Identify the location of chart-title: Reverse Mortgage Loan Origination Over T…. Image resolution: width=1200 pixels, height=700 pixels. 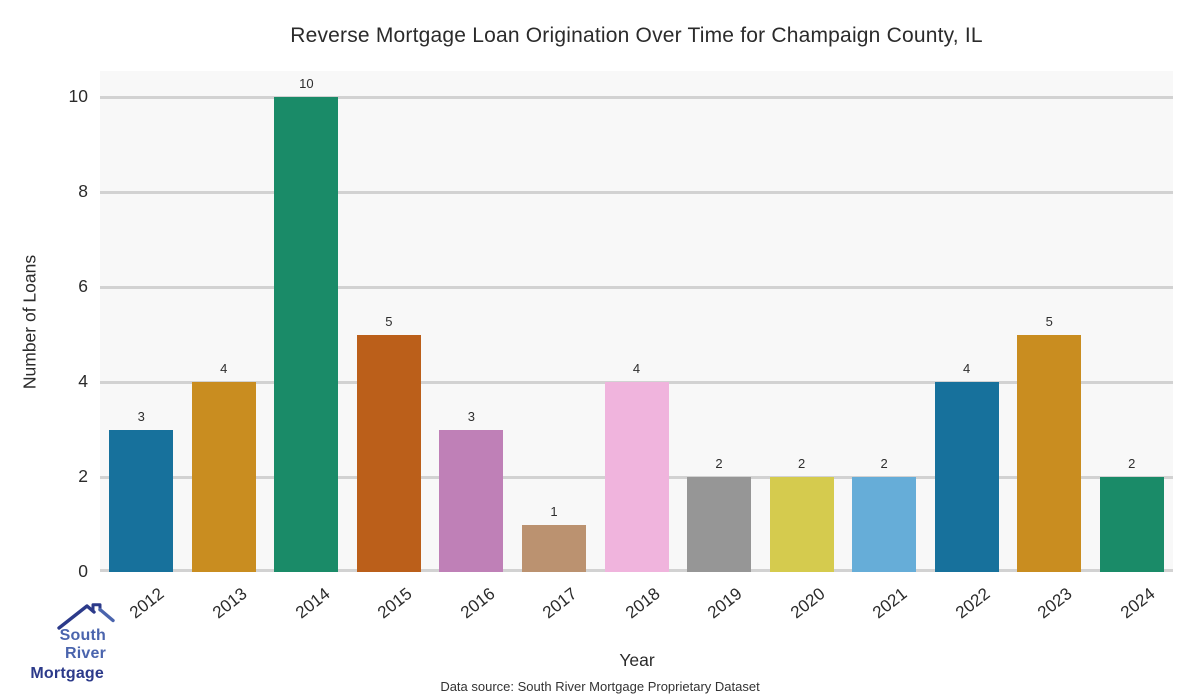
(636, 35).